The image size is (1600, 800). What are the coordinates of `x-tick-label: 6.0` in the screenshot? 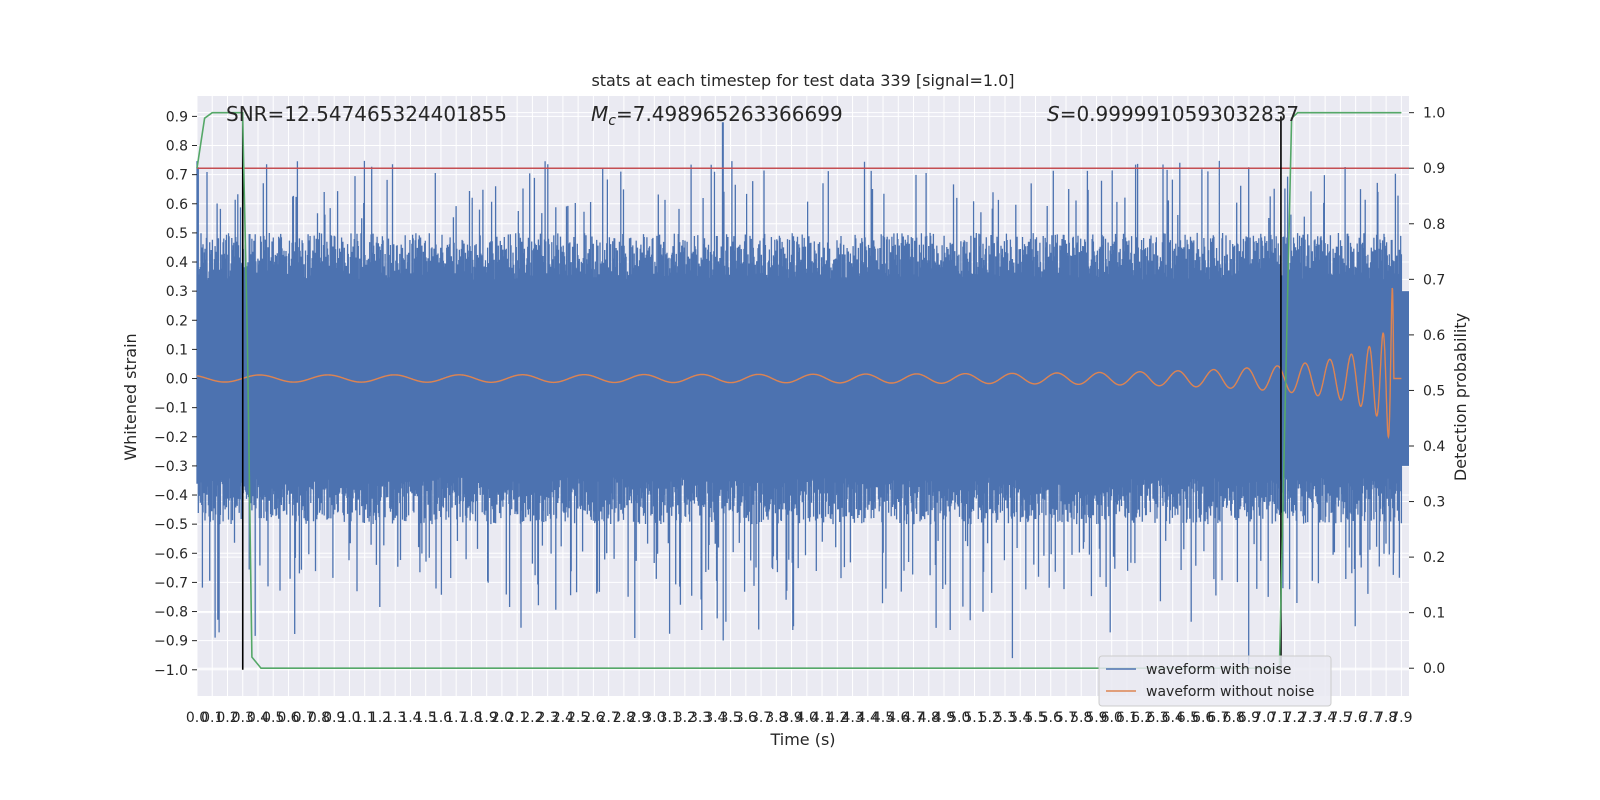 It's located at (1112, 718).